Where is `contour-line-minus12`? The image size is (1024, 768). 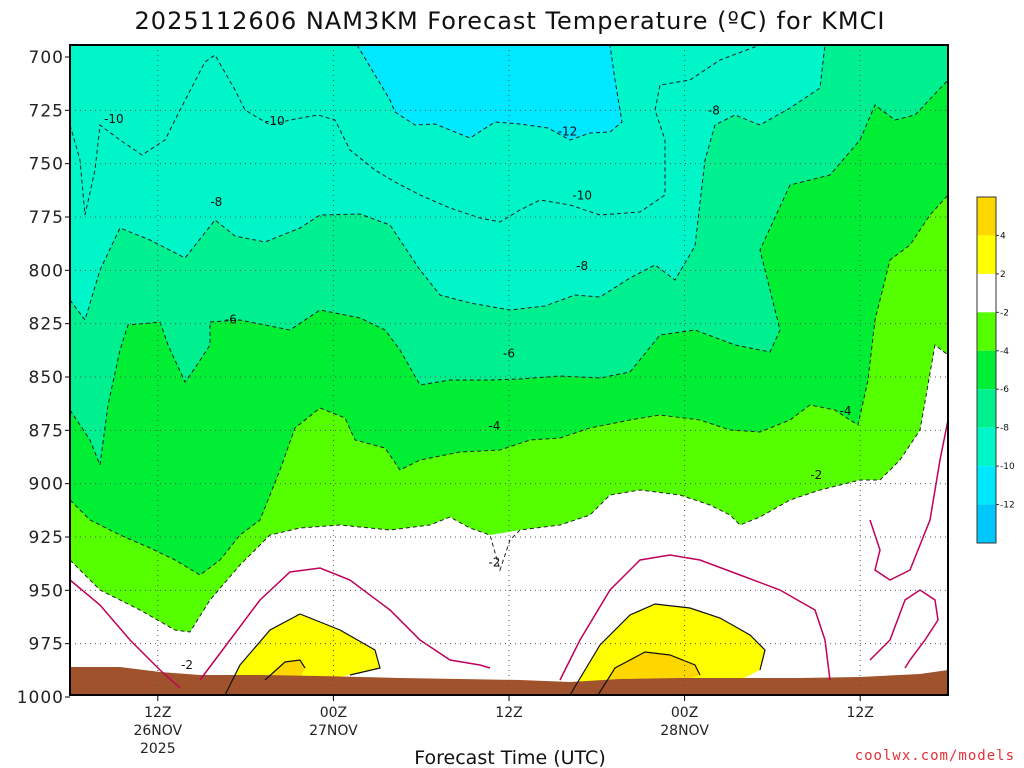 contour-line-minus12 is located at coordinates (489, 93).